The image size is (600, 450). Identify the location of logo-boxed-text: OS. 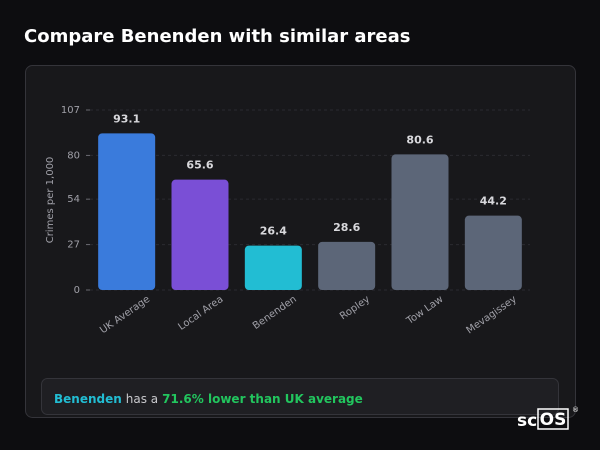
(553, 420).